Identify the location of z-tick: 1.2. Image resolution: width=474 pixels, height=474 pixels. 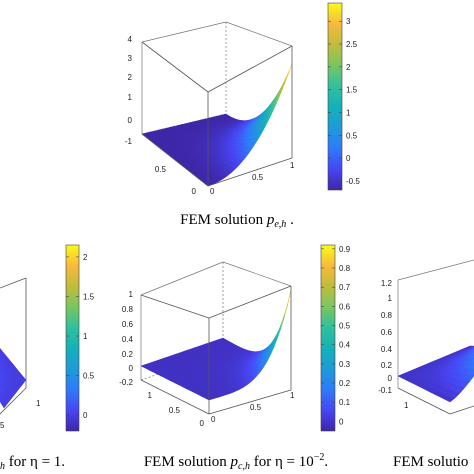
(387, 283).